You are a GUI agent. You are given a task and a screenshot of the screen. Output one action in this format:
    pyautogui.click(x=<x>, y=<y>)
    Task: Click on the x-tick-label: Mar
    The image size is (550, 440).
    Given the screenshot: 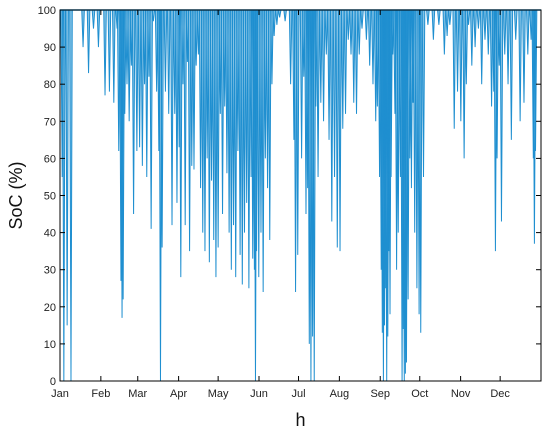 What is the action you would take?
    pyautogui.click(x=137, y=394)
    